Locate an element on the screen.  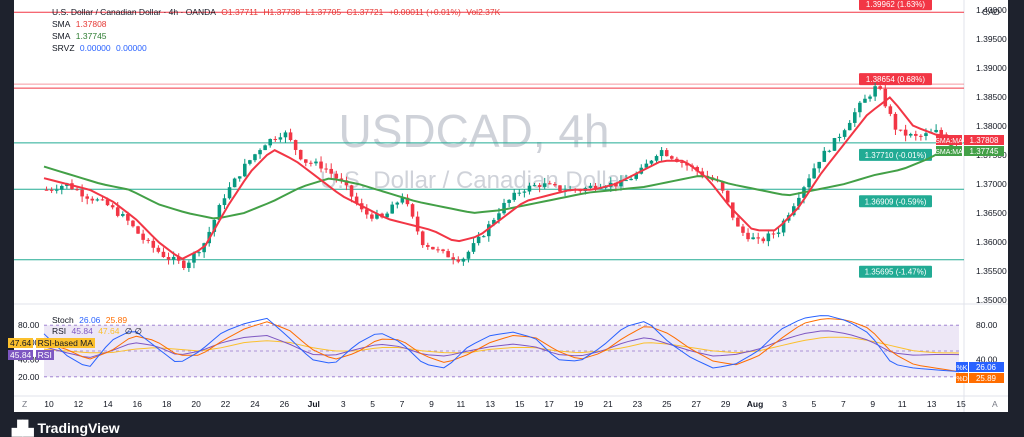
sma1-legend: SMA 1.37808 is located at coordinates (81, 24).